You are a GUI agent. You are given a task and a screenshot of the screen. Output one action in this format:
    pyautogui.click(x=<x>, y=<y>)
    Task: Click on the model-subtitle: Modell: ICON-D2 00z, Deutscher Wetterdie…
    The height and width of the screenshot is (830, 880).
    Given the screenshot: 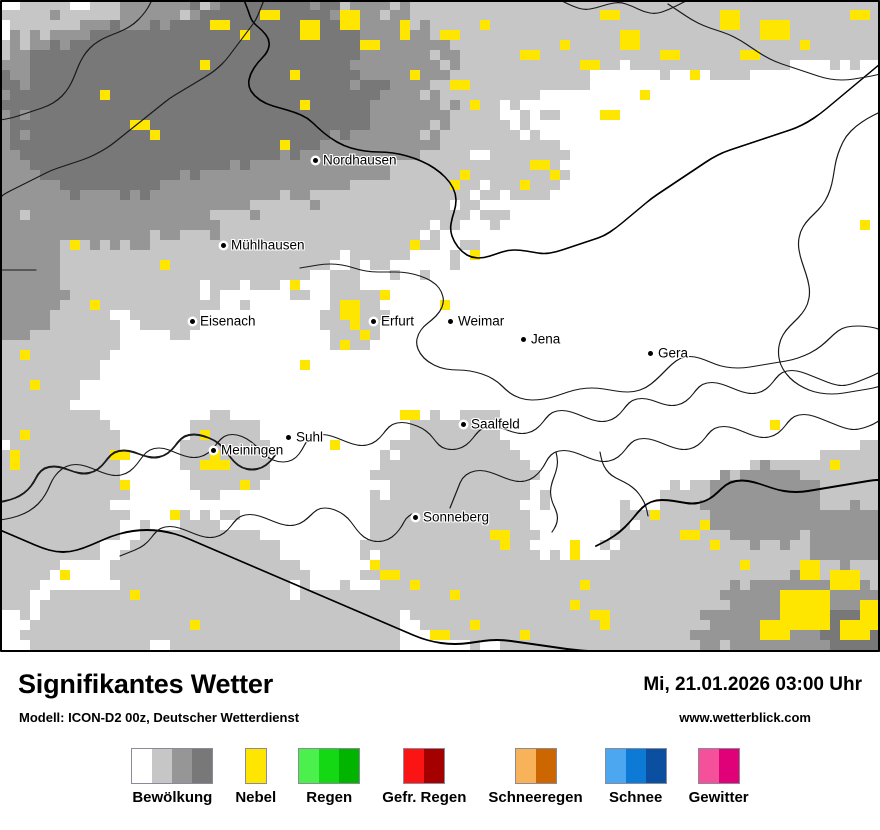 What is the action you would take?
    pyautogui.click(x=159, y=717)
    